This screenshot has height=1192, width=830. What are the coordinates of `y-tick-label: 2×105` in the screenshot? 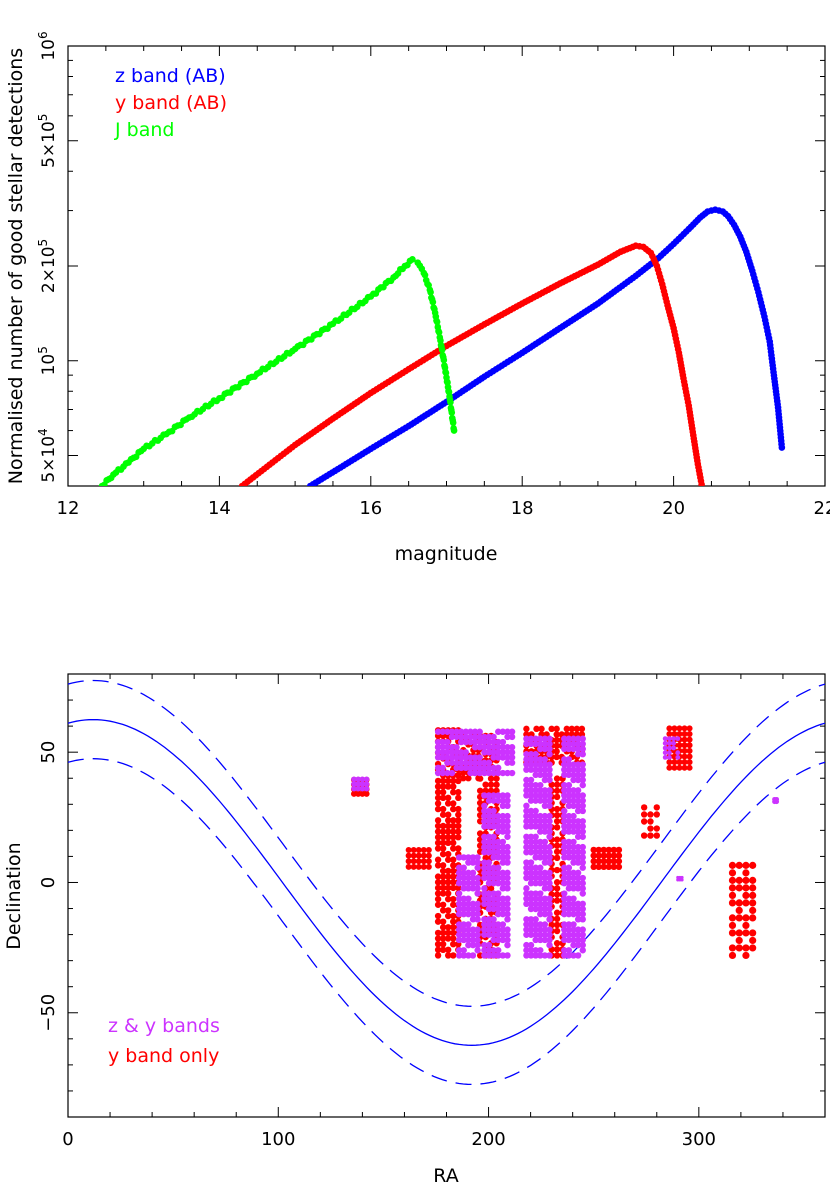 It's located at (47, 266).